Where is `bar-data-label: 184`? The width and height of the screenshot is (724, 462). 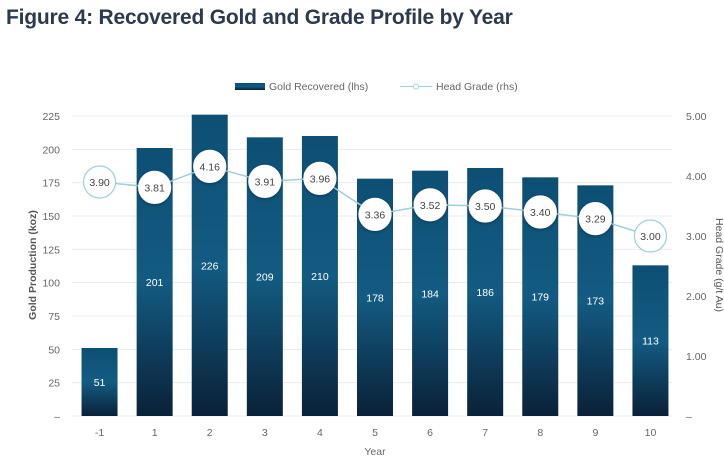 bar-data-label: 184 is located at coordinates (430, 294).